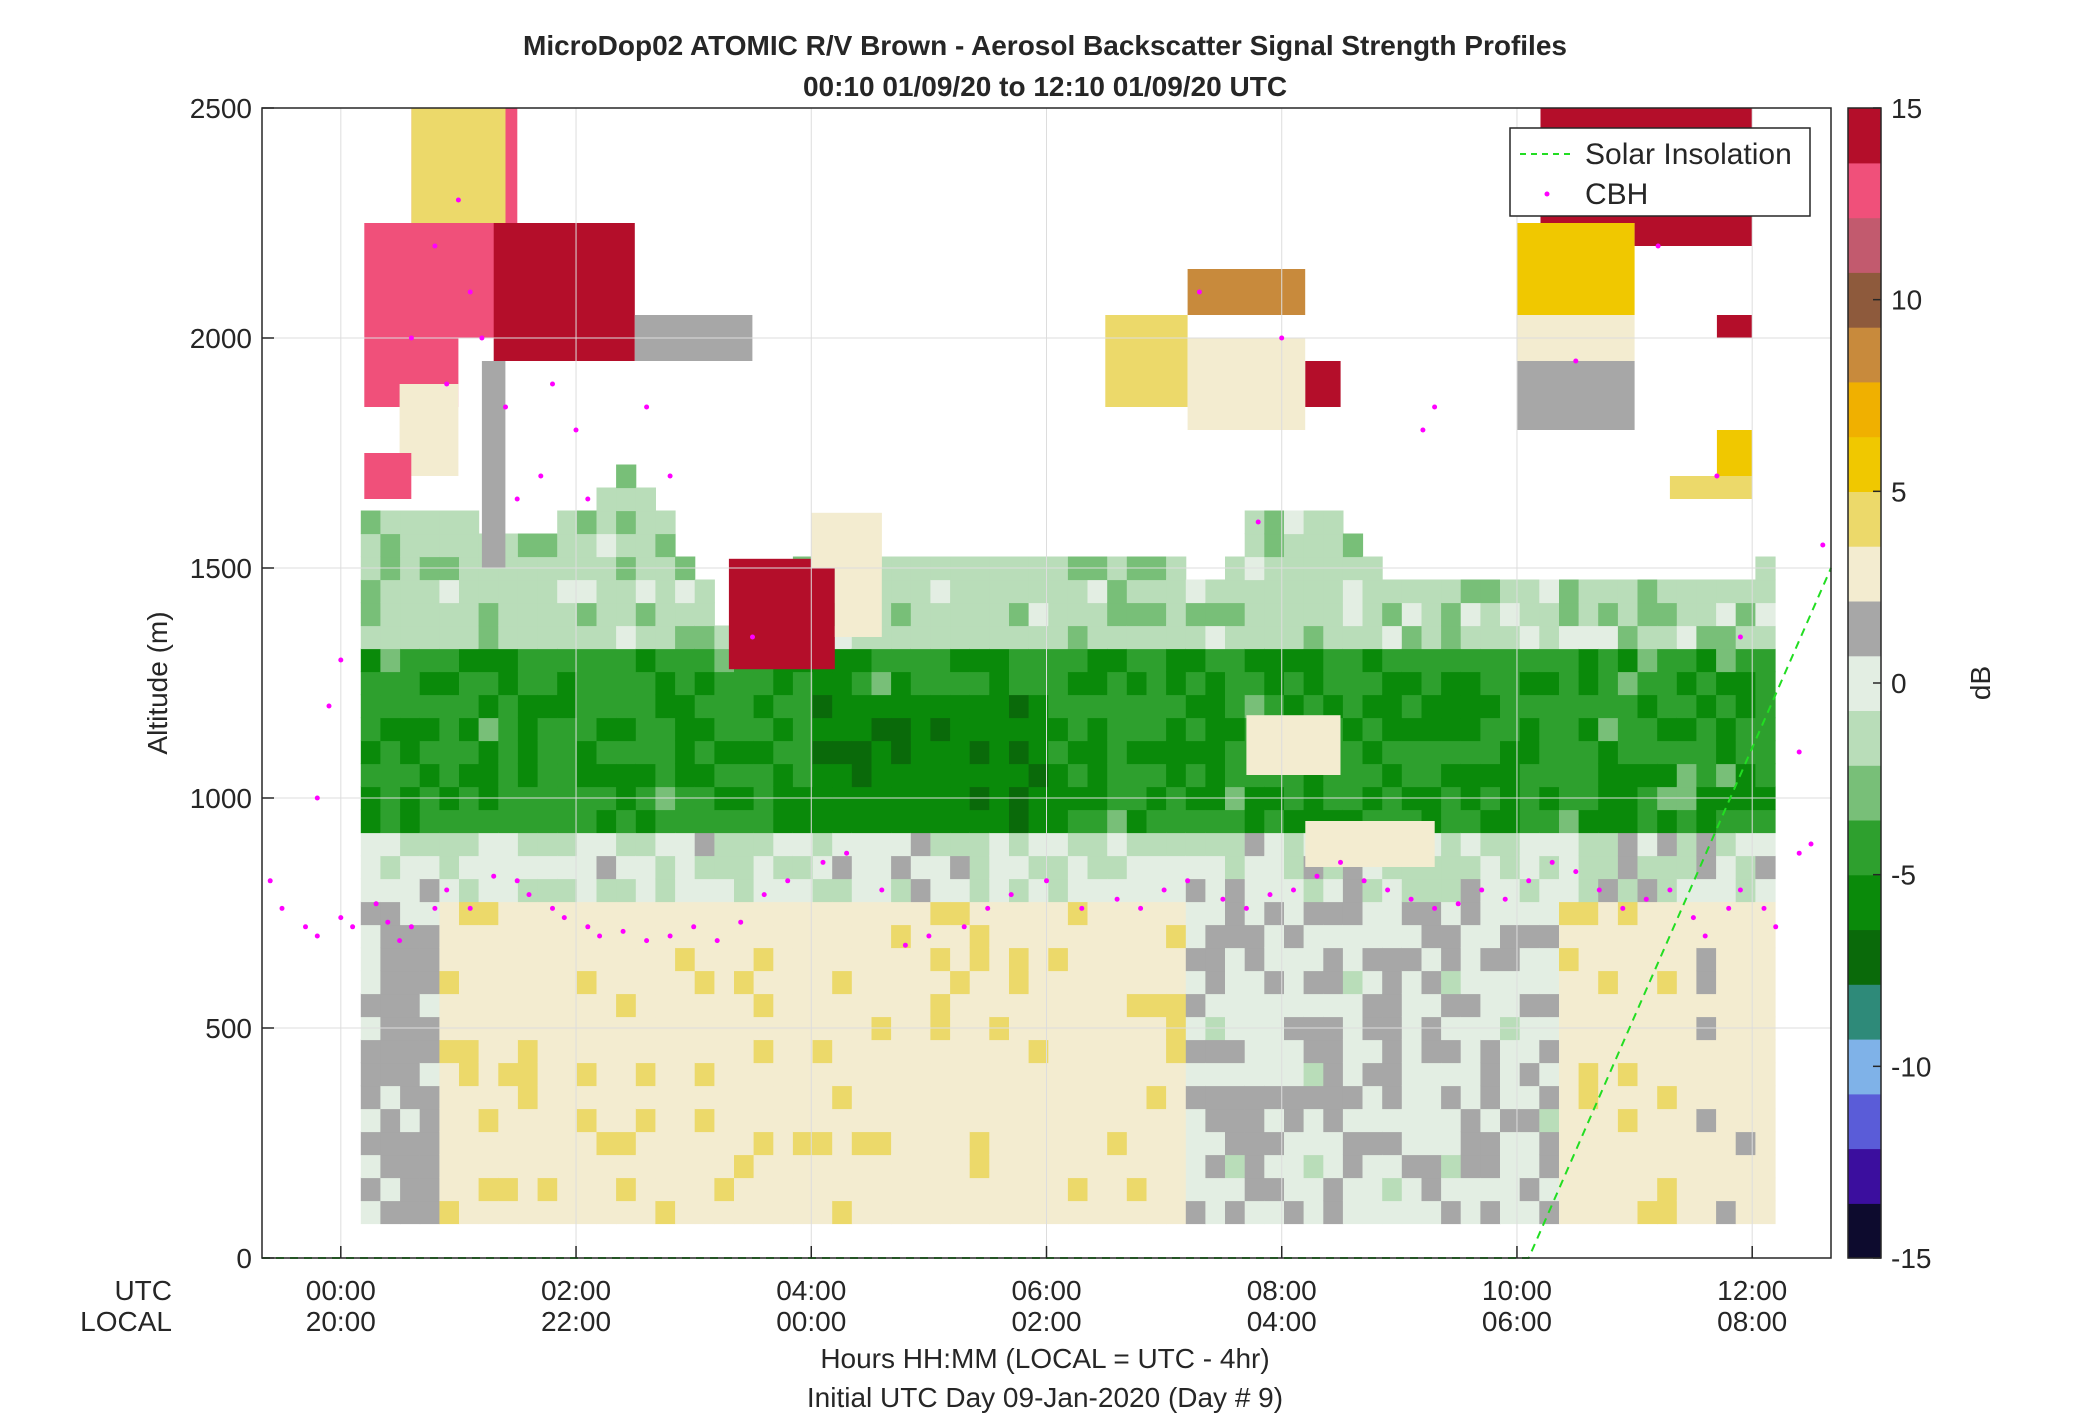  Describe the element at coordinates (1045, 86) in the screenshot. I see `chart-subtitle: 00:10 01/09/20 to 12:10 01/09/20 UTC` at that location.